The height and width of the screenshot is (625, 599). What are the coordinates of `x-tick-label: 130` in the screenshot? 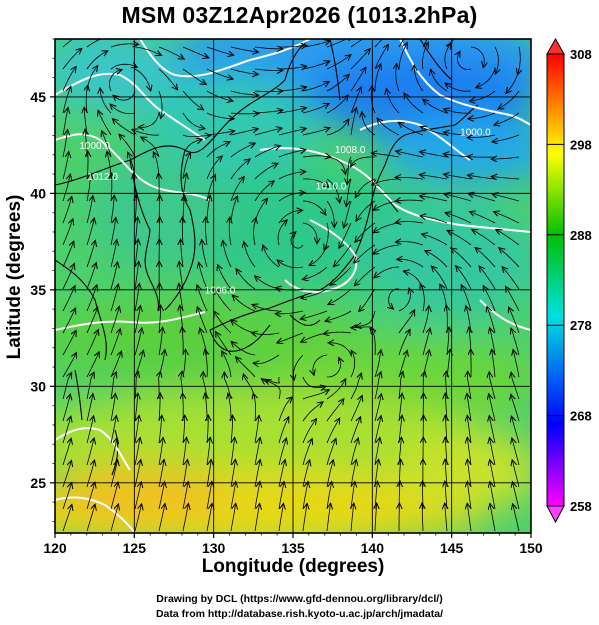 It's located at (214, 548).